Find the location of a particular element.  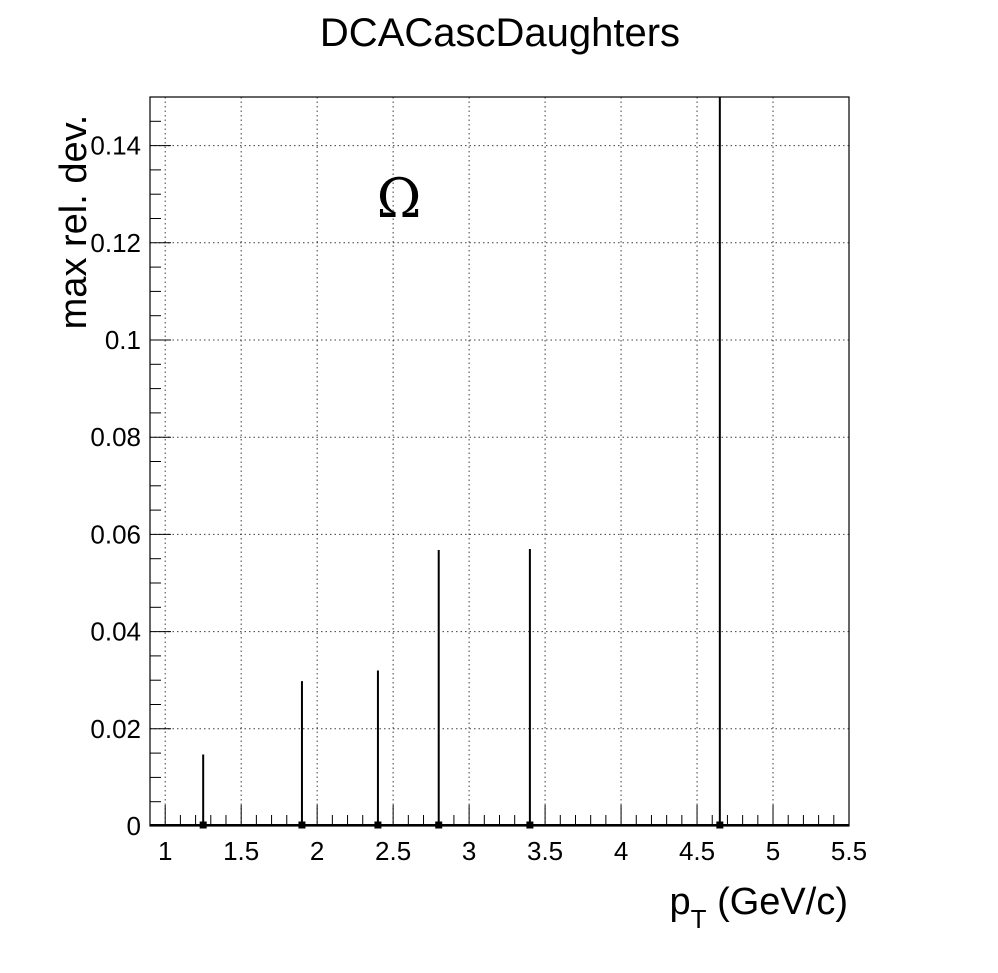

x-axis-label-main: p is located at coordinates (680, 902).